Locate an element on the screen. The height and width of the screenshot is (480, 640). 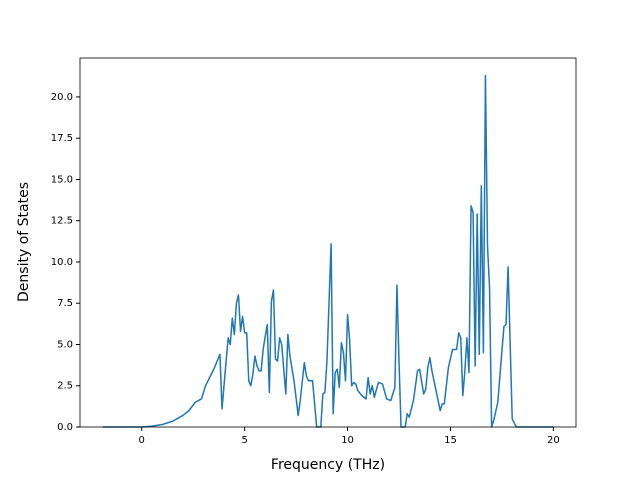
y-tick-label: 12.5 is located at coordinates (62, 221).